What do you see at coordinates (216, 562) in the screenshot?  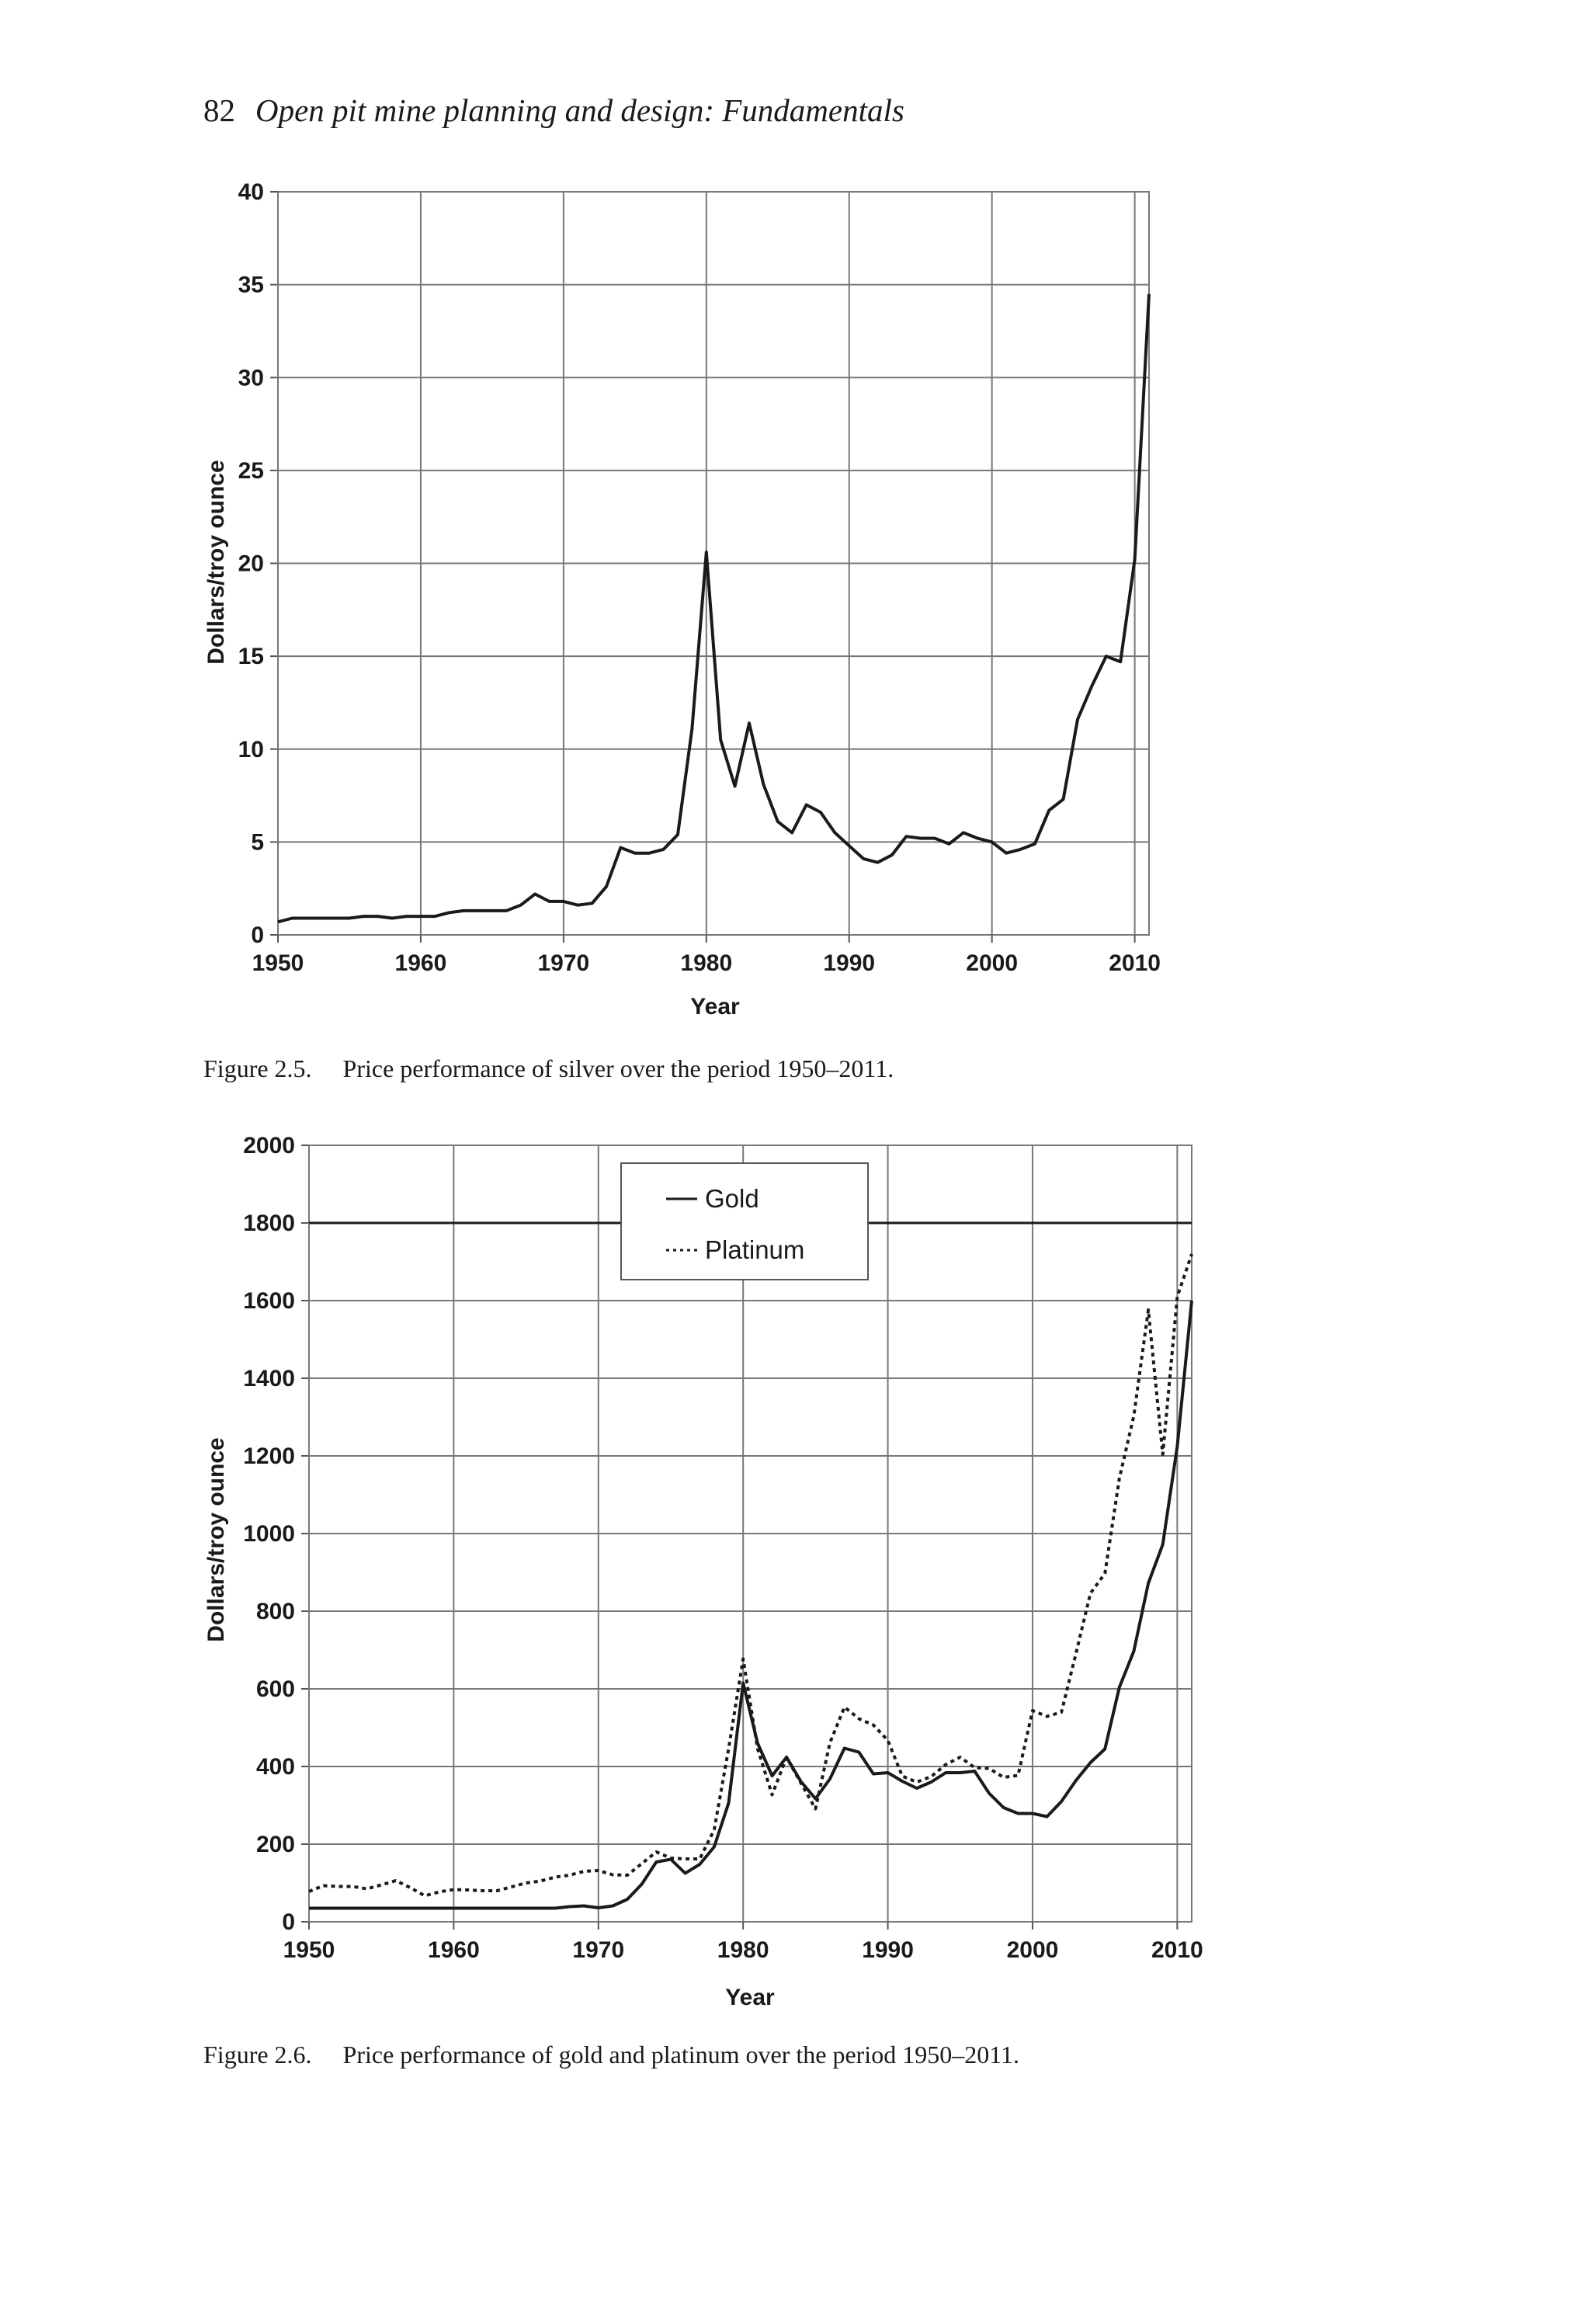 I see `silver-y-axis-title: Dollars/troy ounce` at bounding box center [216, 562].